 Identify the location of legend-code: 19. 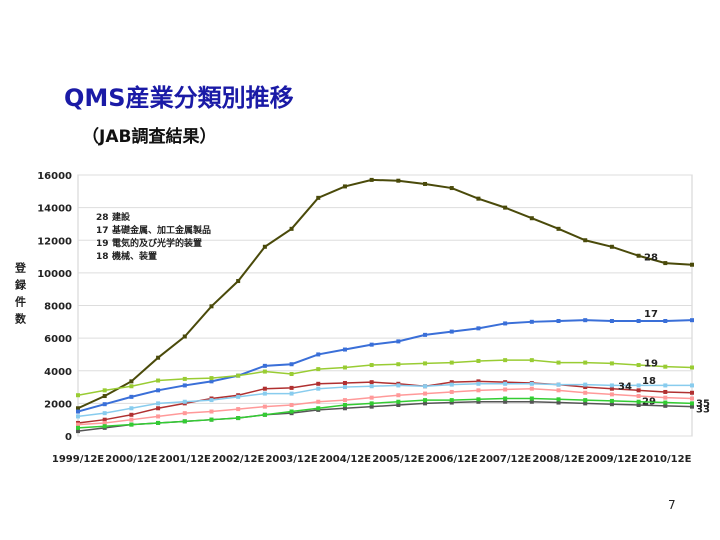
(102, 244).